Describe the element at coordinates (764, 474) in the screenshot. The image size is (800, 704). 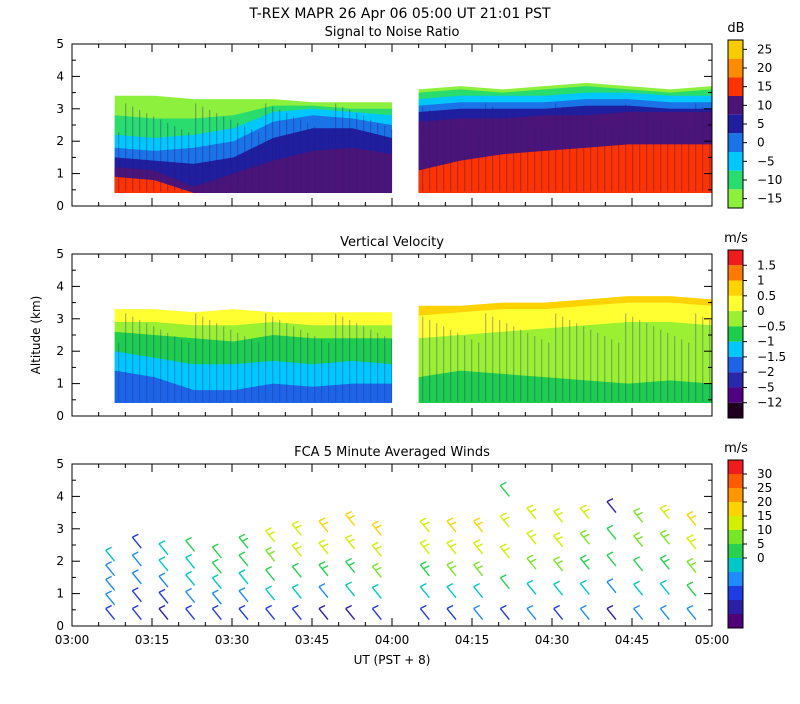
I see `colorbar-tick-label: 30` at that location.